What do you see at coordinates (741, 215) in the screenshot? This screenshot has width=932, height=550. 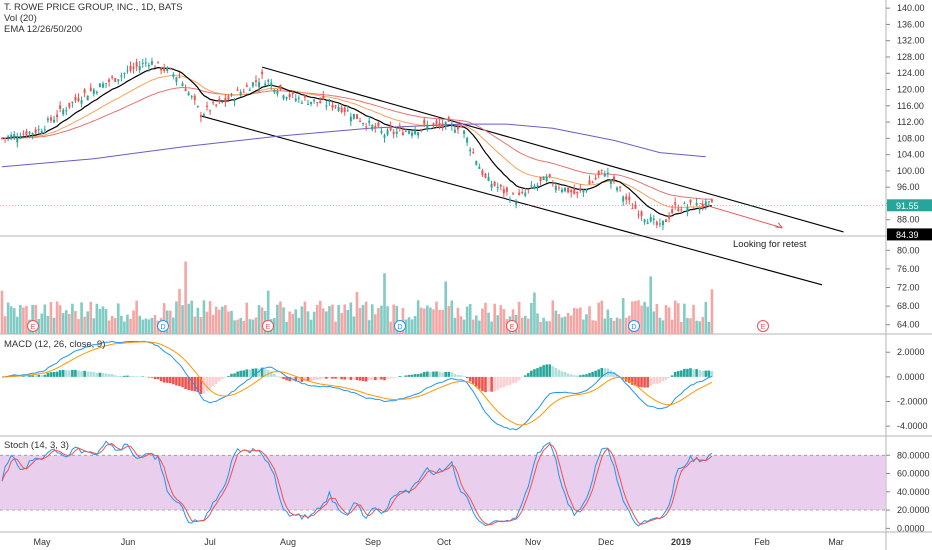 I see `projection-arrow` at bounding box center [741, 215].